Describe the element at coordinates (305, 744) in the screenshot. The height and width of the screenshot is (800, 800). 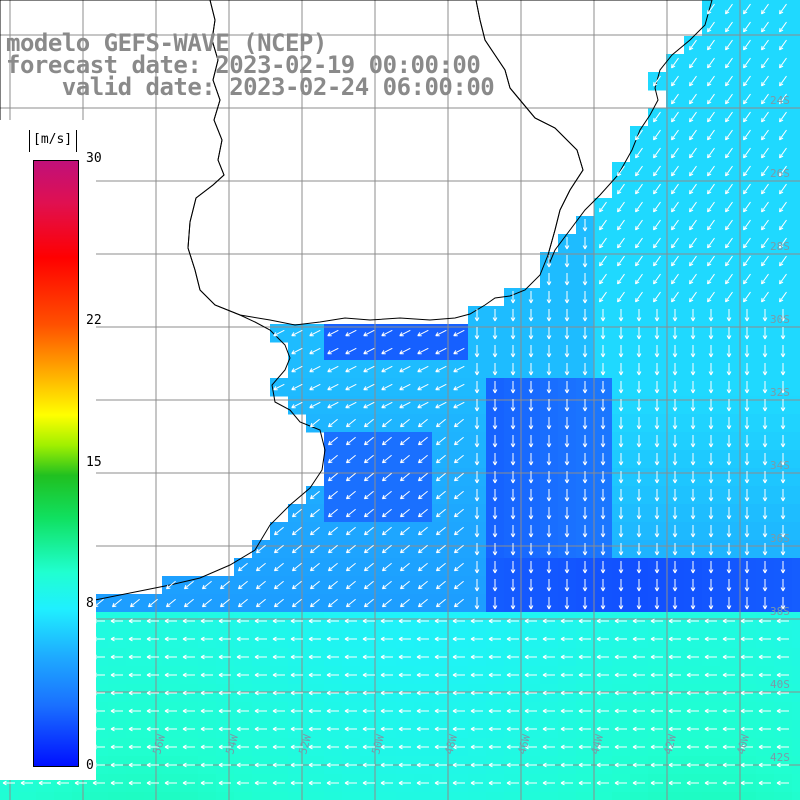
I see `longitude-label: 52W` at that location.